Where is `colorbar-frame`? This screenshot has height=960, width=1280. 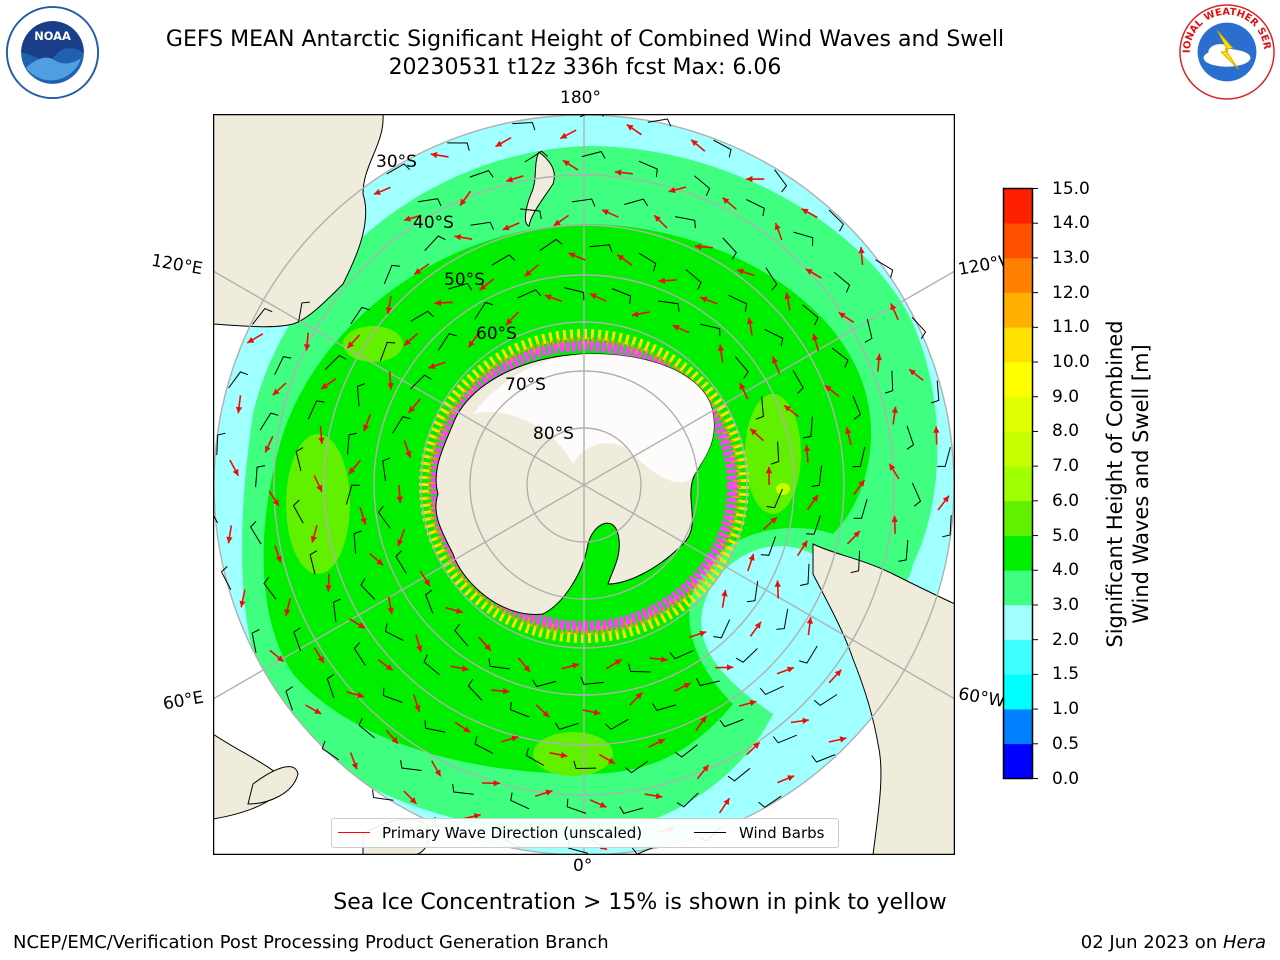
colorbar-frame is located at coordinates (1018, 483).